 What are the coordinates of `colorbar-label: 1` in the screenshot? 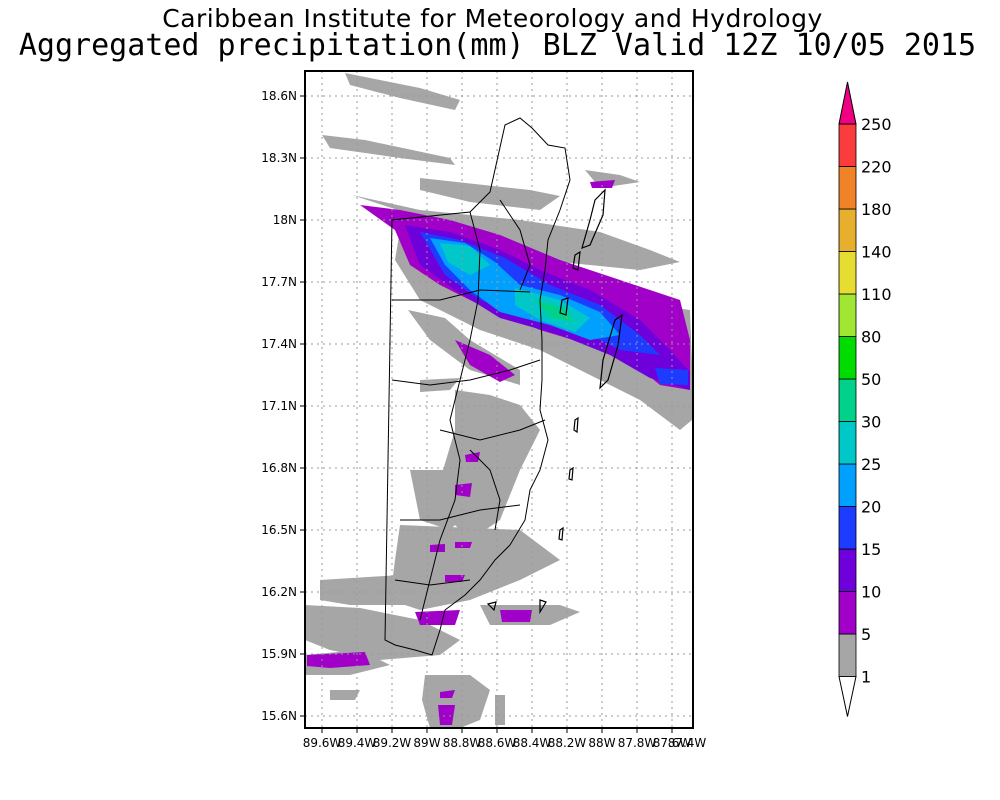 It's located at (866, 677).